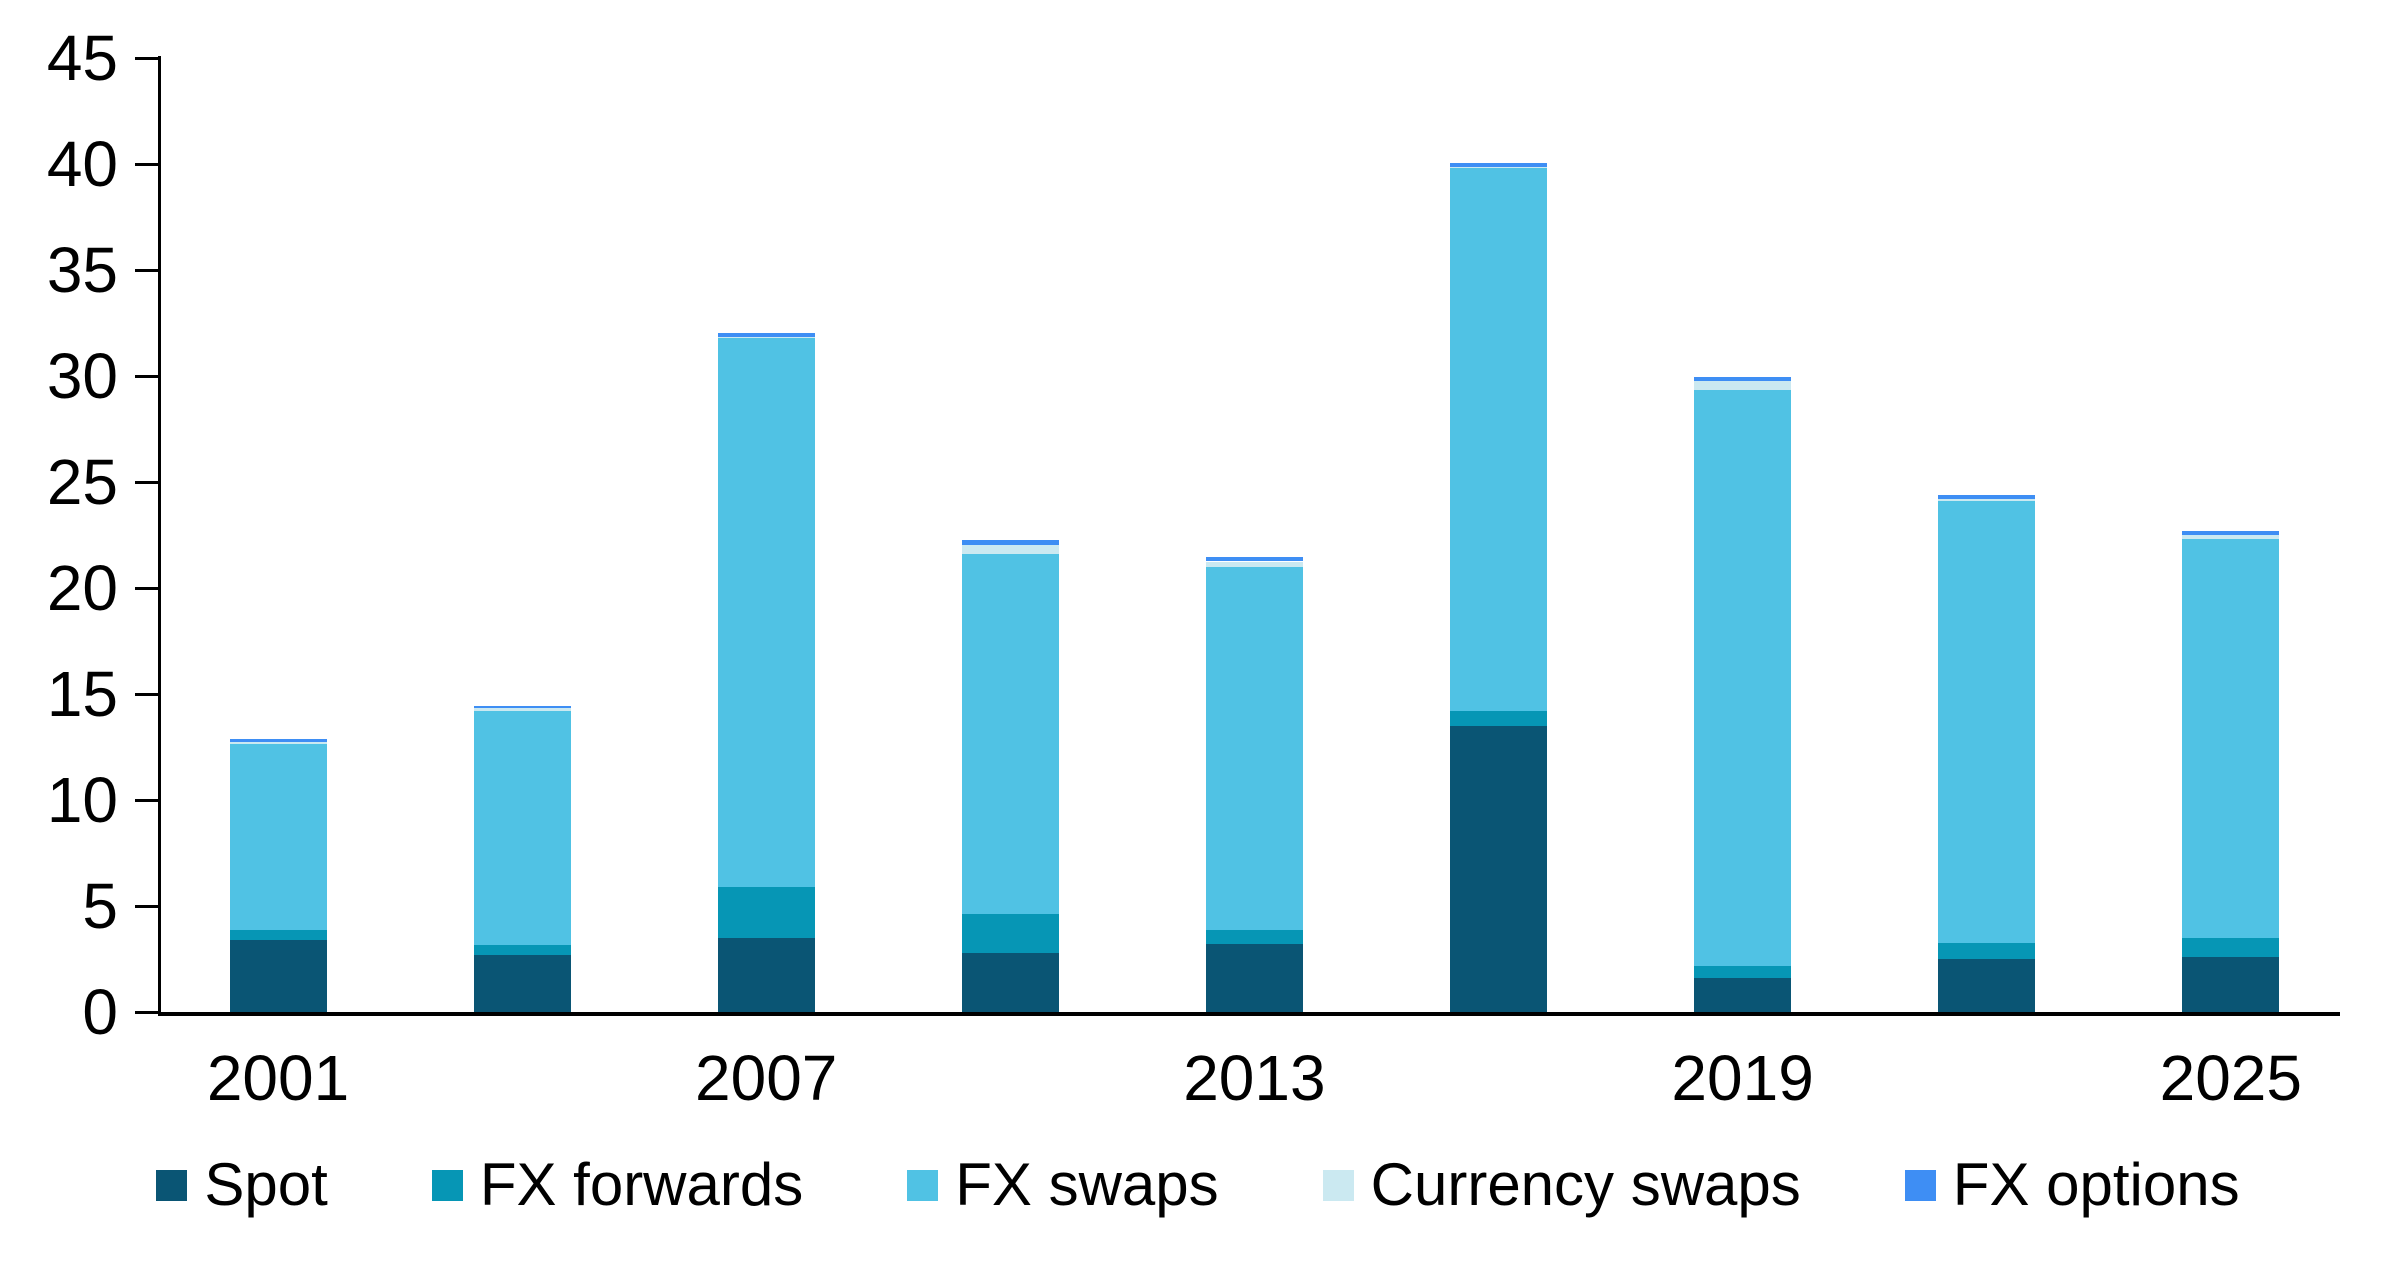  What do you see at coordinates (1249, 1014) in the screenshot?
I see `x-axis-line` at bounding box center [1249, 1014].